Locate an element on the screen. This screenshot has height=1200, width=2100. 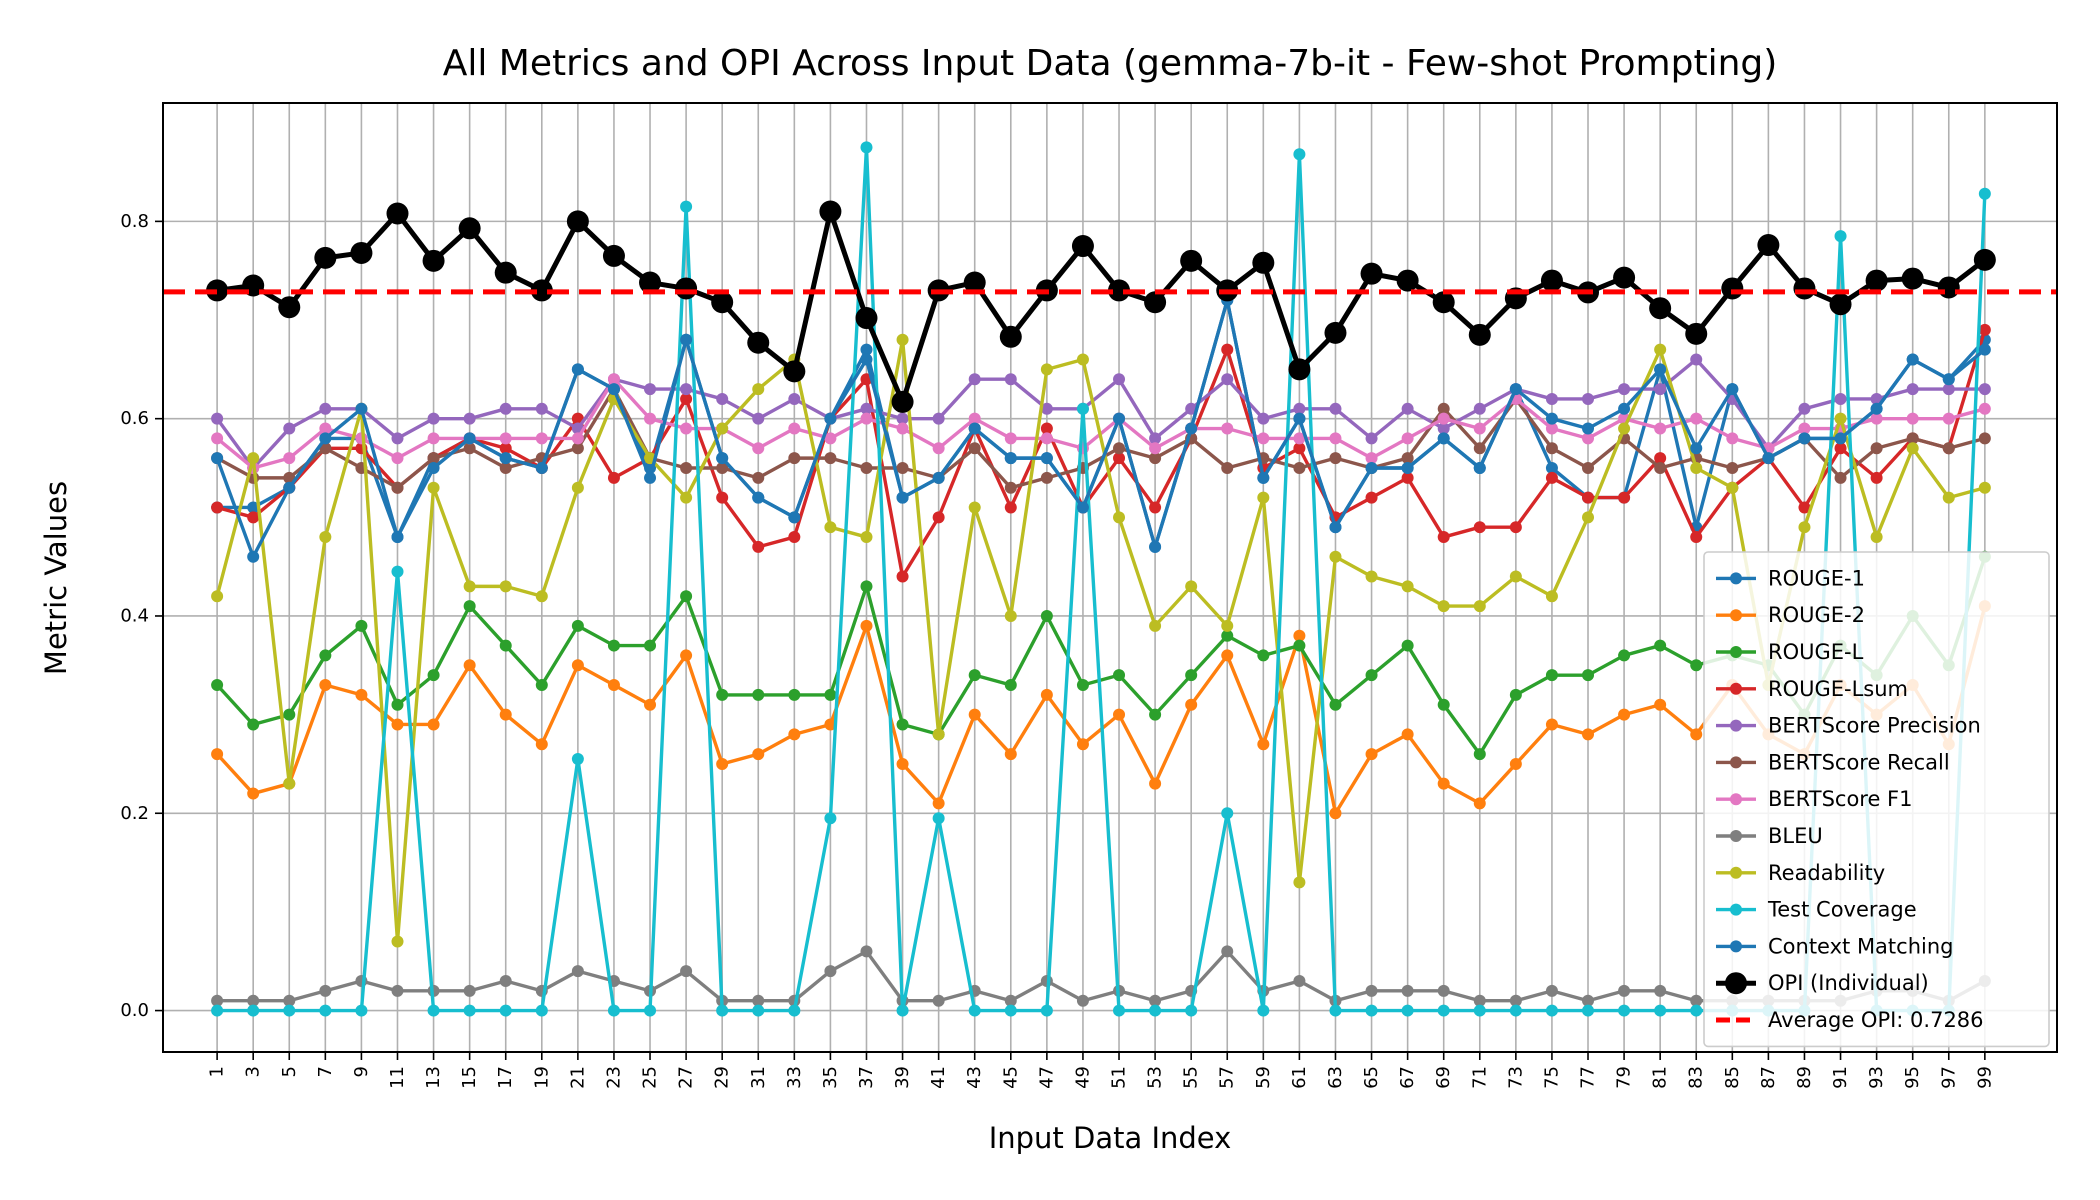
legend-entry: OPI (Individual) is located at coordinates (1822, 983).